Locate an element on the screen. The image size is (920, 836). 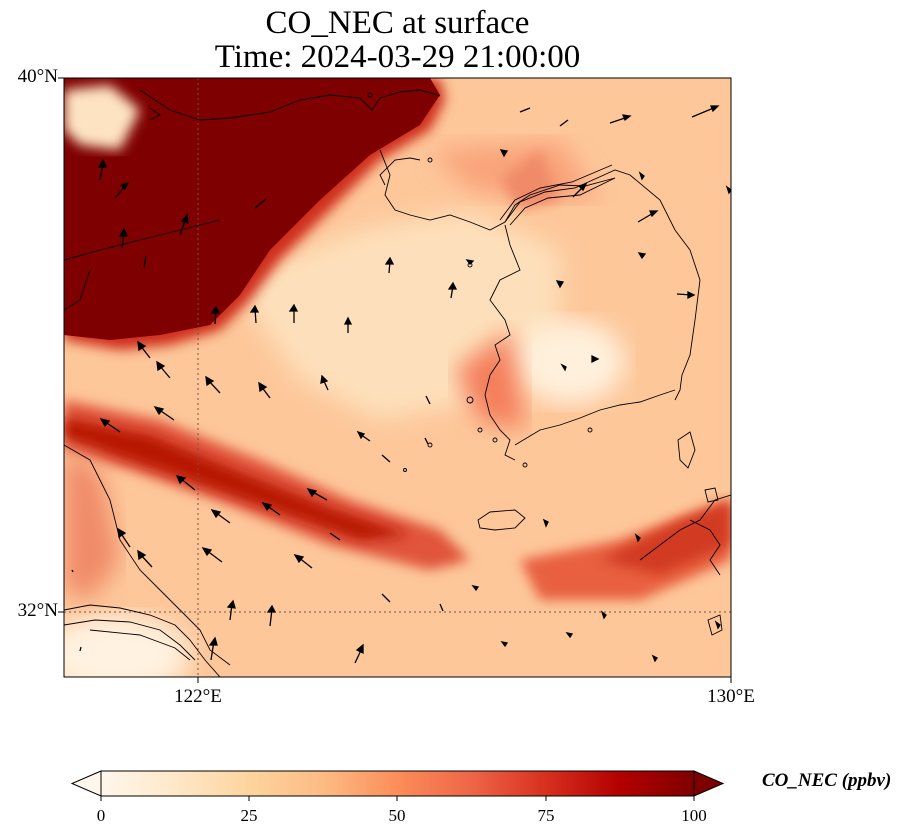
colorbar-tick-25: 25 is located at coordinates (249, 815).